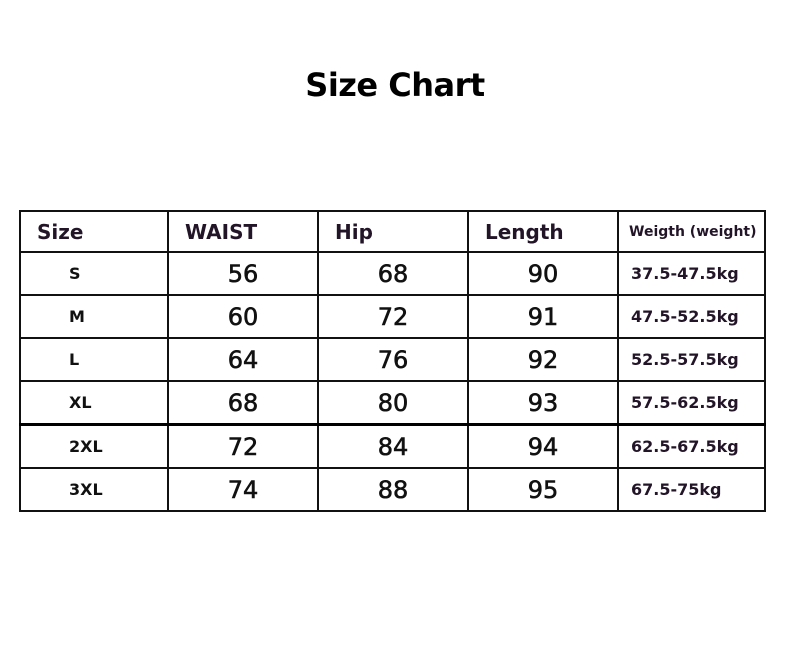  Describe the element at coordinates (691, 231) in the screenshot. I see `header-weight: Weigth (weight)` at that location.